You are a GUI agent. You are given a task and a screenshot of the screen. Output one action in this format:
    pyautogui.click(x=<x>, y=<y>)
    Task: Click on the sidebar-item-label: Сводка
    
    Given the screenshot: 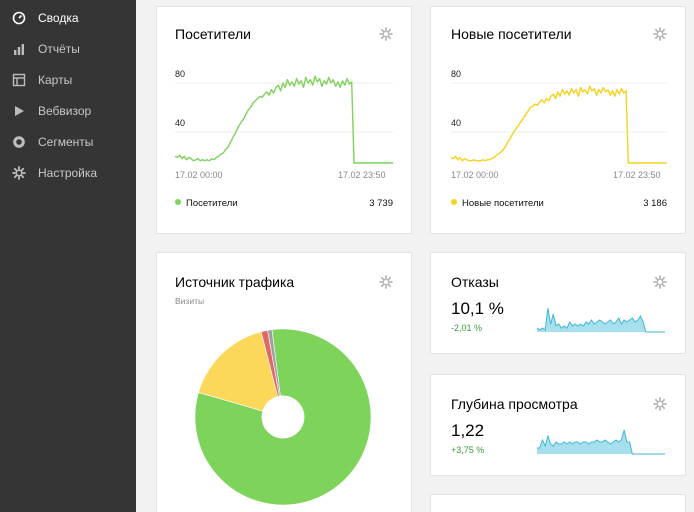 What is the action you would take?
    pyautogui.click(x=58, y=18)
    